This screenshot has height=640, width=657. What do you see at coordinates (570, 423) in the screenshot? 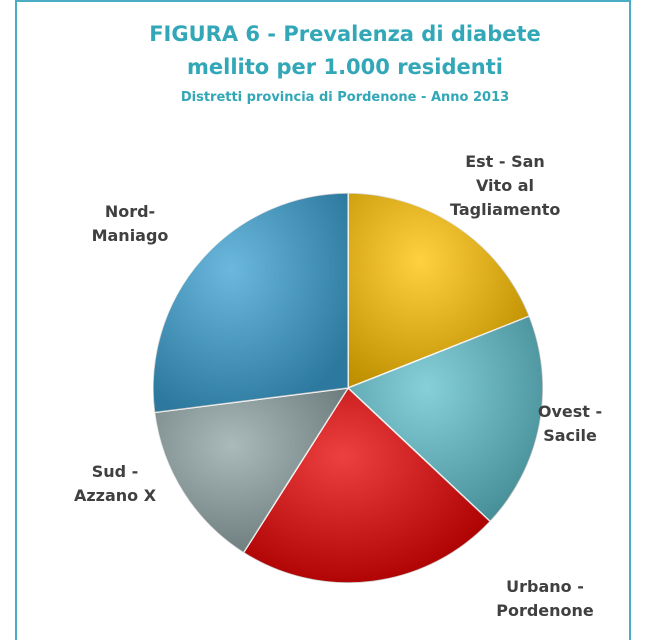
I see `slice-label: Ovest - Sacile` at bounding box center [570, 423].